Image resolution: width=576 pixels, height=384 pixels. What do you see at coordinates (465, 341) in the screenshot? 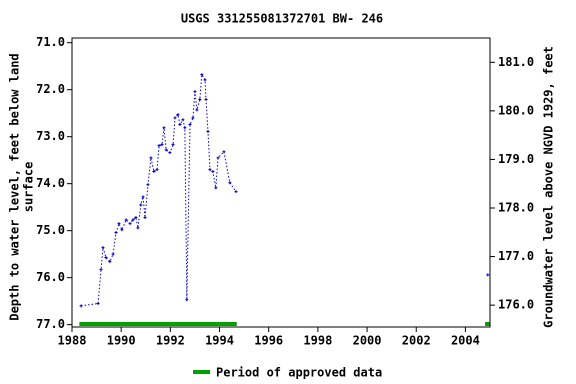
I see `x-tick-label: 2004` at bounding box center [465, 341].